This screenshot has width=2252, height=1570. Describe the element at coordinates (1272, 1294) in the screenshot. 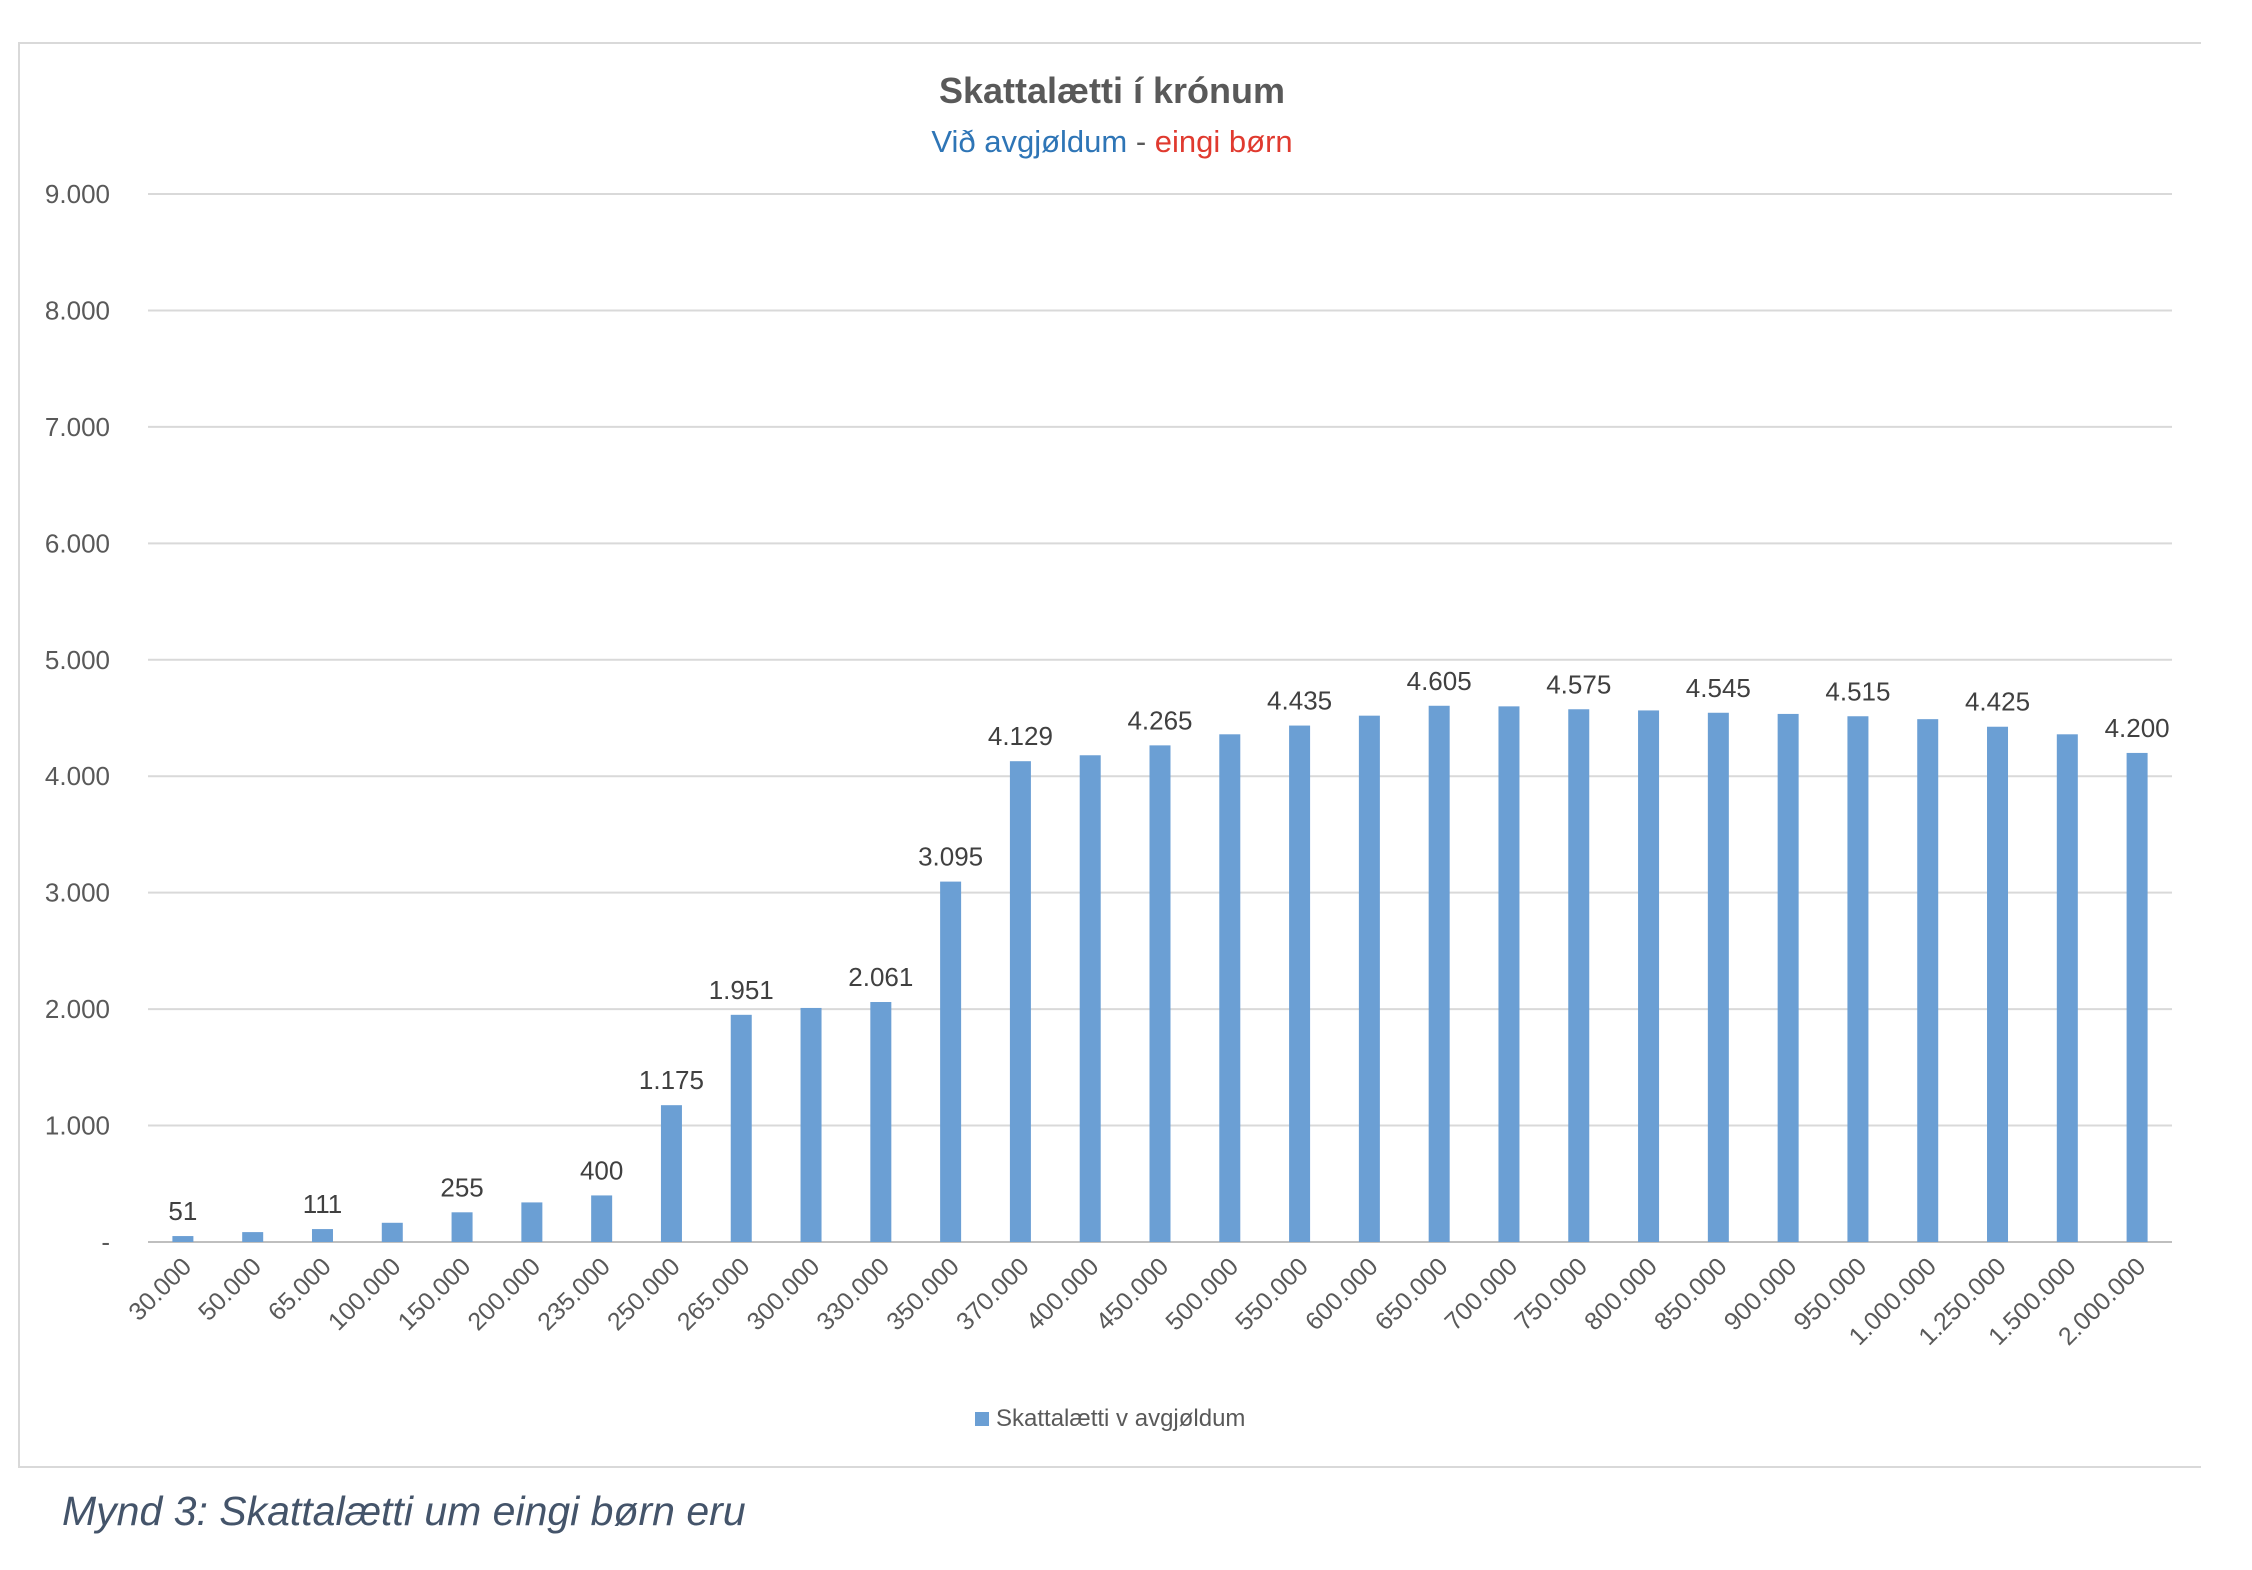

I see `x-tick-label: 550.000` at that location.